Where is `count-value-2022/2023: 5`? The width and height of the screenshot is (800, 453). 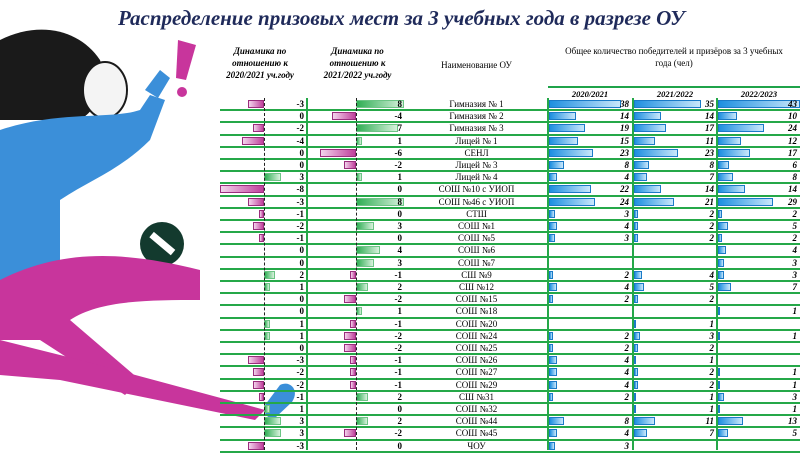 count-value-2022/2023: 5 is located at coordinates (795, 226).